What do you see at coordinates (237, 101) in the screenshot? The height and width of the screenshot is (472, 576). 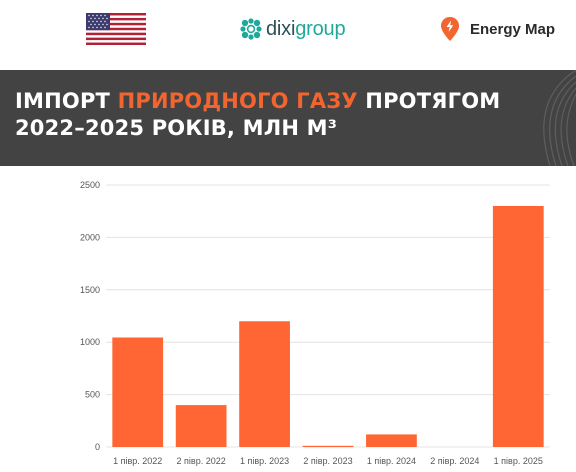 I see `title-highlight: ПРИРОДНОГО ГАЗУ` at bounding box center [237, 101].